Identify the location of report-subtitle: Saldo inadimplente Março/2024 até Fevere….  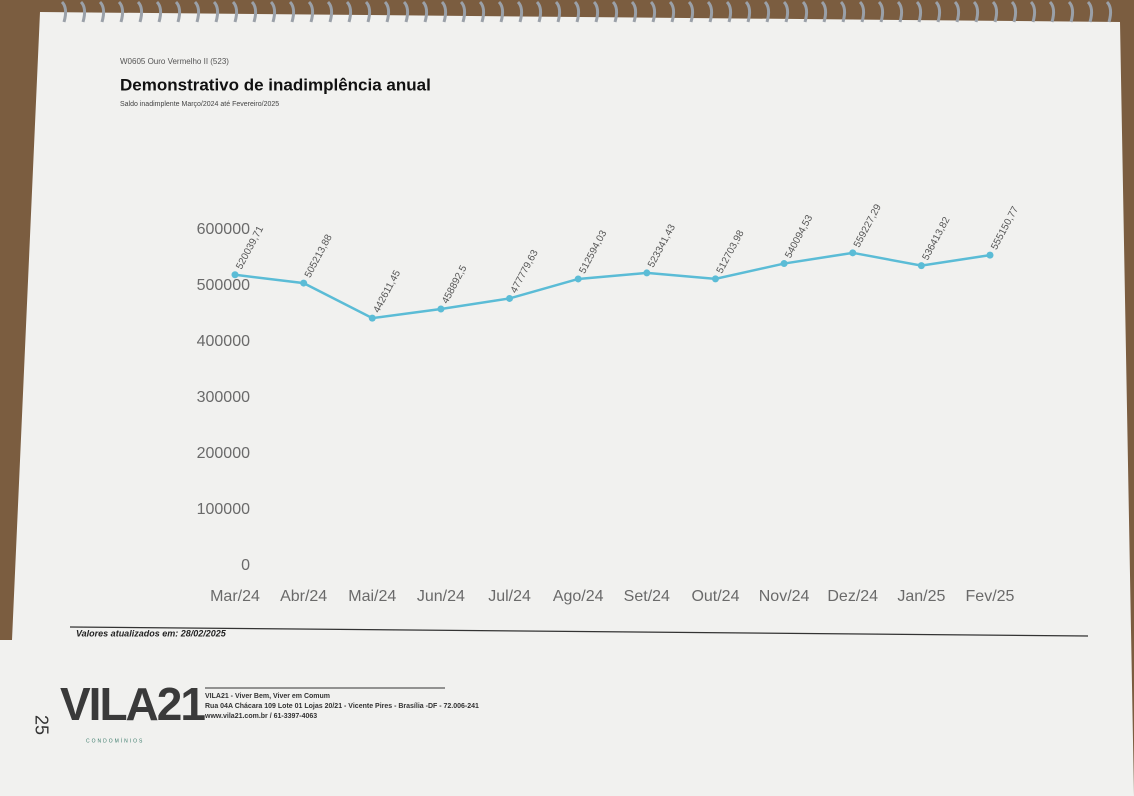
(199, 104).